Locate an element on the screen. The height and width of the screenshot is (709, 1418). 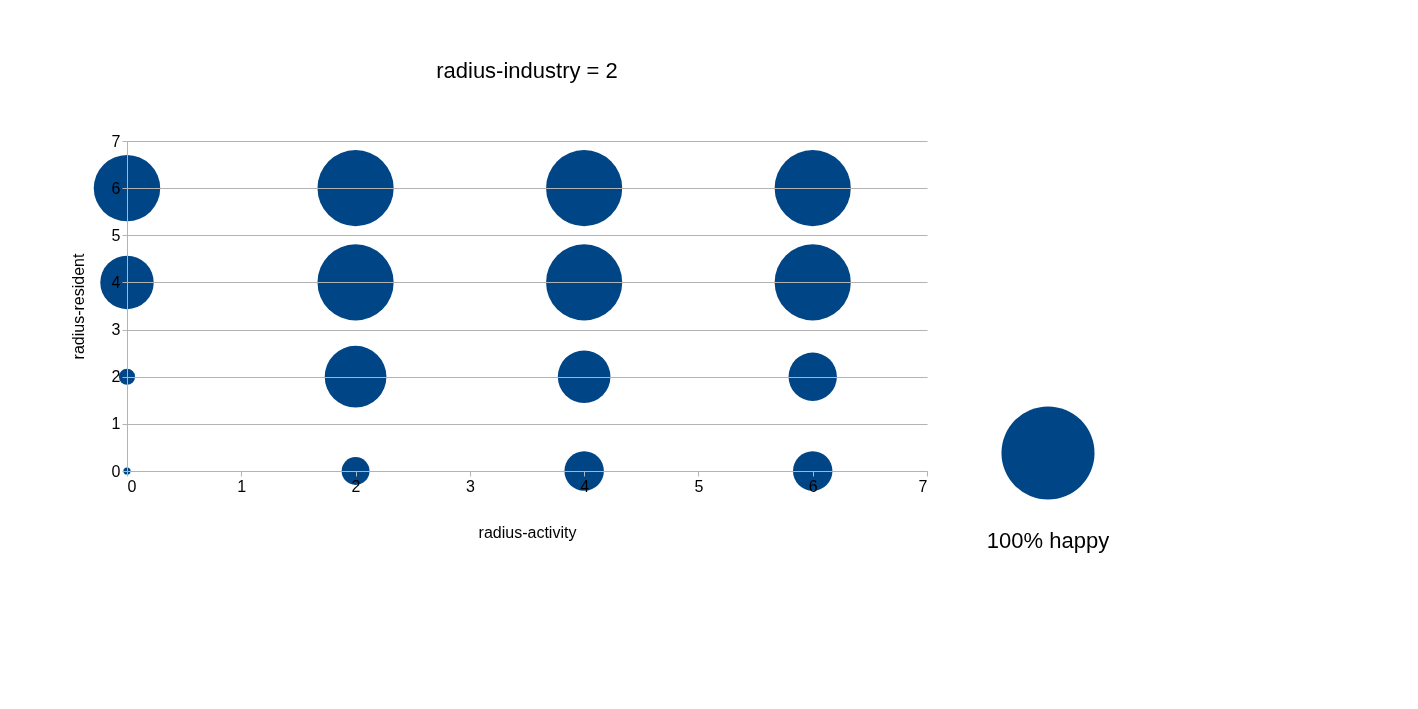
y-tick-label: 0 is located at coordinates (116, 471).